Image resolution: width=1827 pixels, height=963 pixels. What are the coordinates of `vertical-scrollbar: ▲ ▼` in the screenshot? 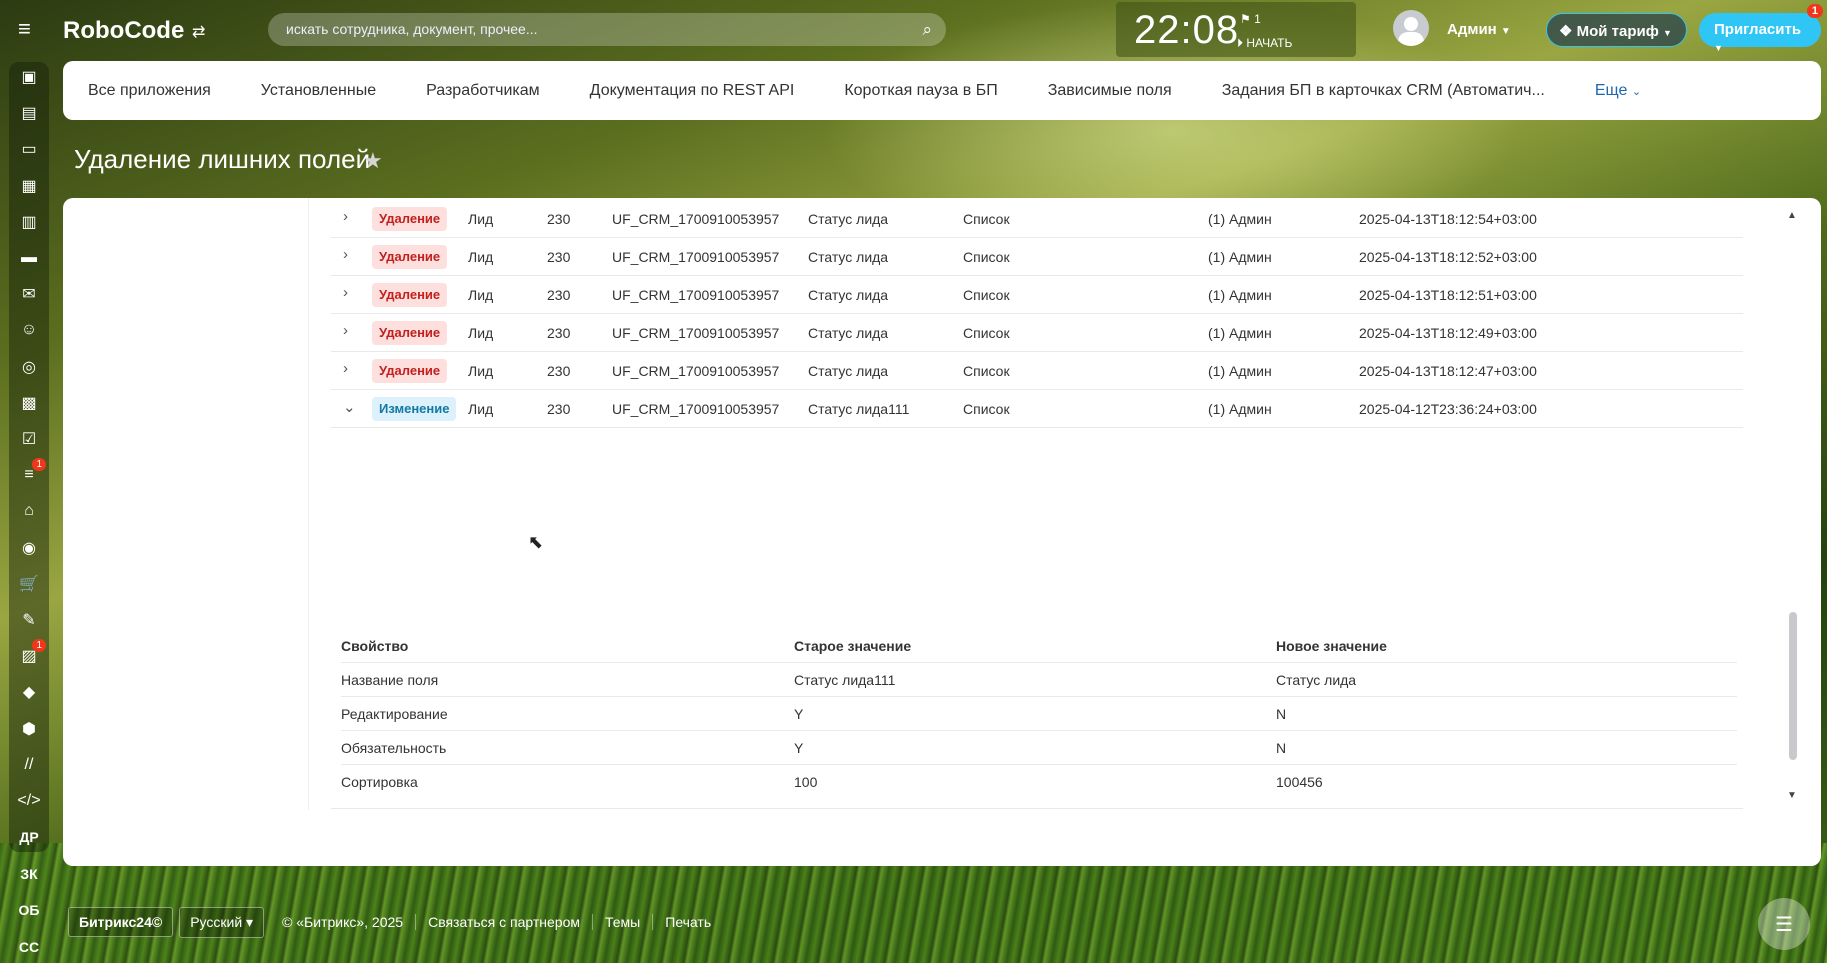 It's located at (1793, 505).